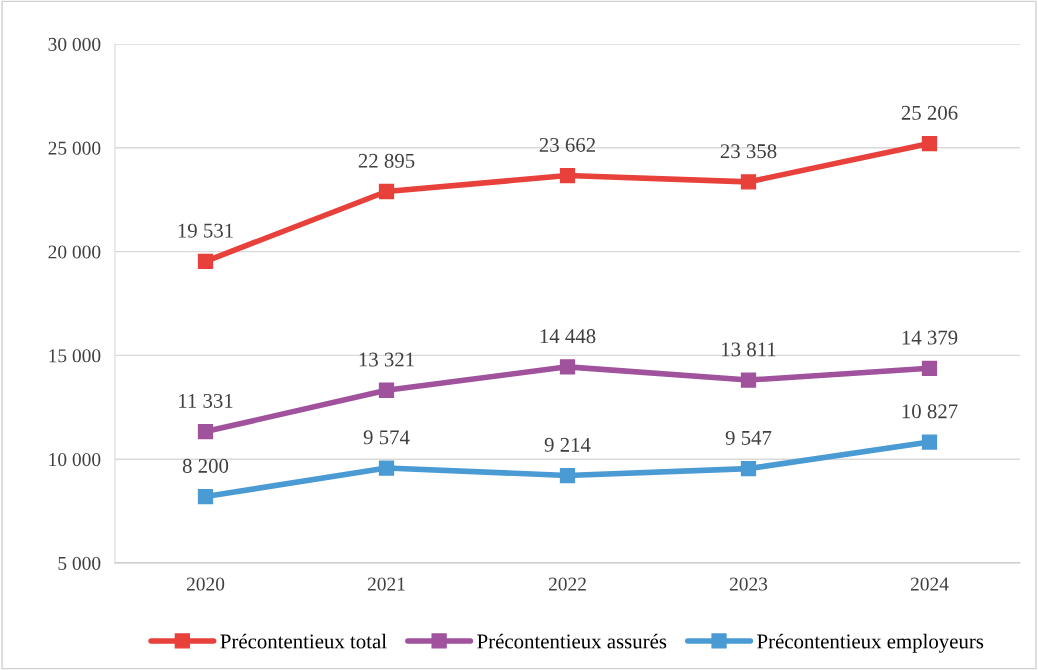 The height and width of the screenshot is (670, 1038). Describe the element at coordinates (75, 460) in the screenshot. I see `y-tick-label: 10 000` at that location.